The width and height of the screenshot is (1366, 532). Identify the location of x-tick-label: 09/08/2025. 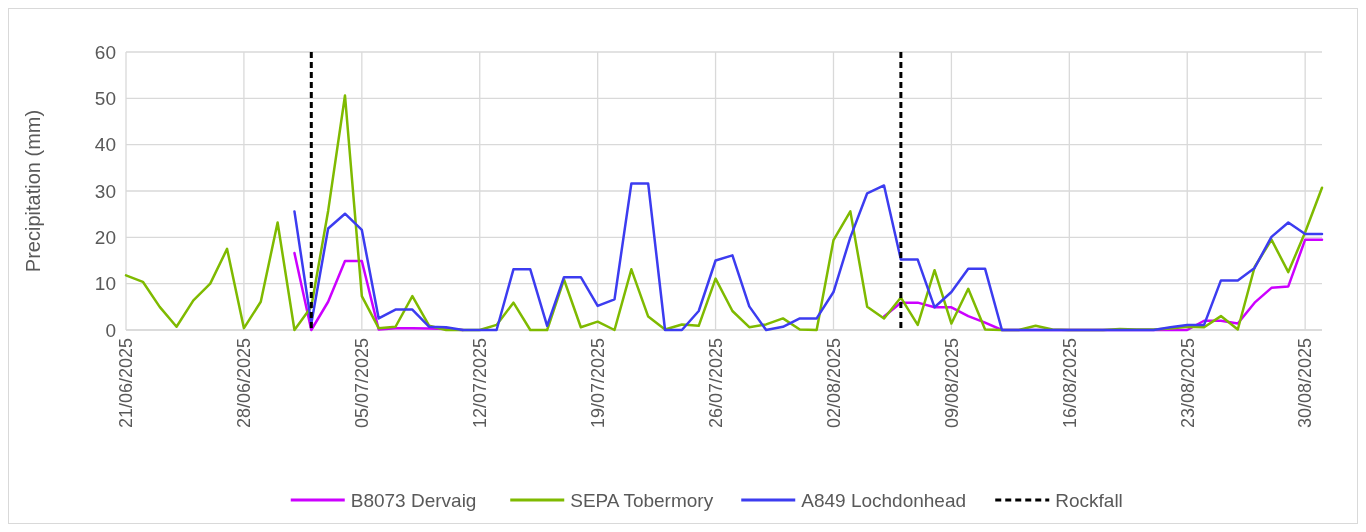
(951, 383).